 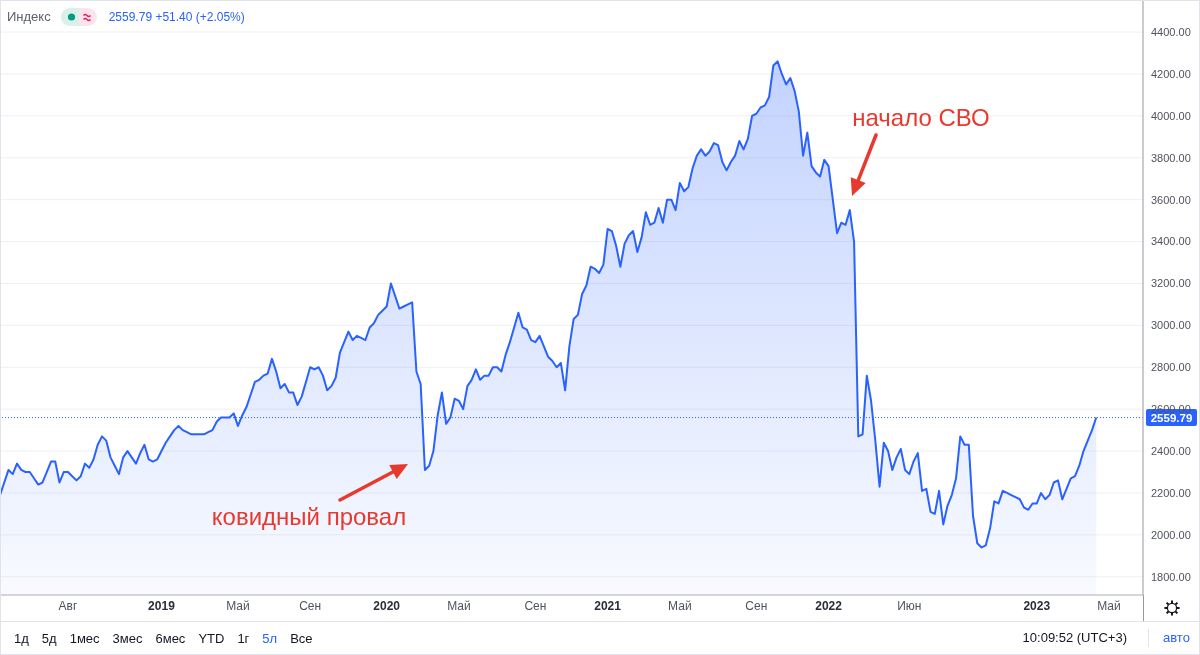 I want to click on x-tick-label: Июн, so click(x=909, y=606).